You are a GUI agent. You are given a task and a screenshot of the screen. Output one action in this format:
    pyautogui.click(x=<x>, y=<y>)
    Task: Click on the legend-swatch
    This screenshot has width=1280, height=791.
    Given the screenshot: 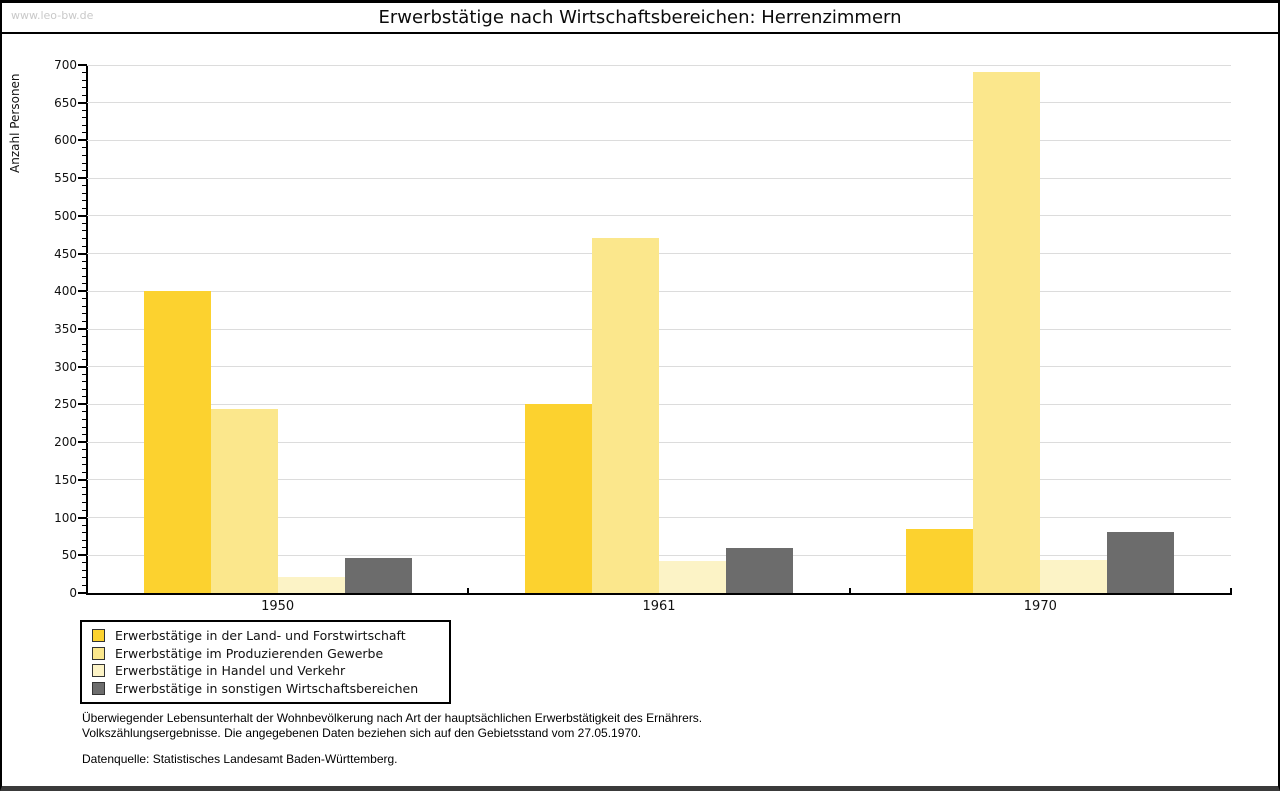 What is the action you would take?
    pyautogui.click(x=98, y=688)
    